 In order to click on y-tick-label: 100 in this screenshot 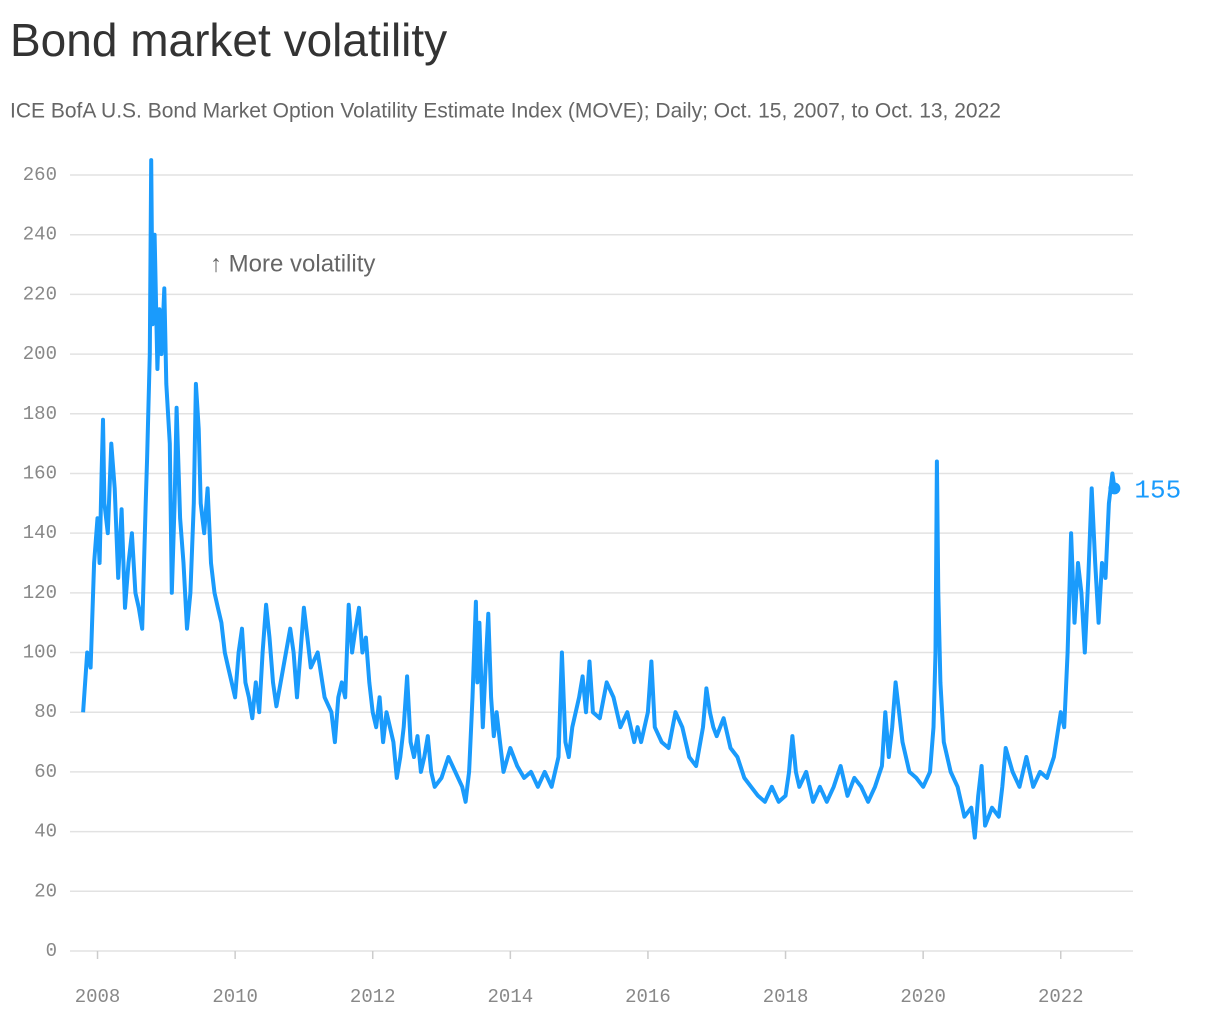, I will do `click(40, 653)`.